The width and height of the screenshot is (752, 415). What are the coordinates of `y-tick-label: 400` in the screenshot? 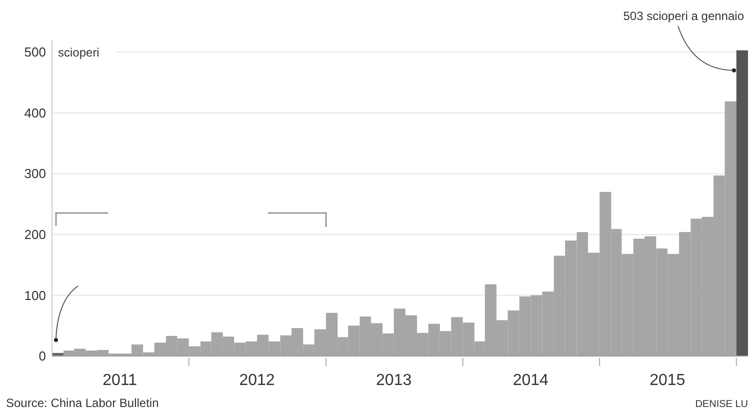 It's located at (35, 112).